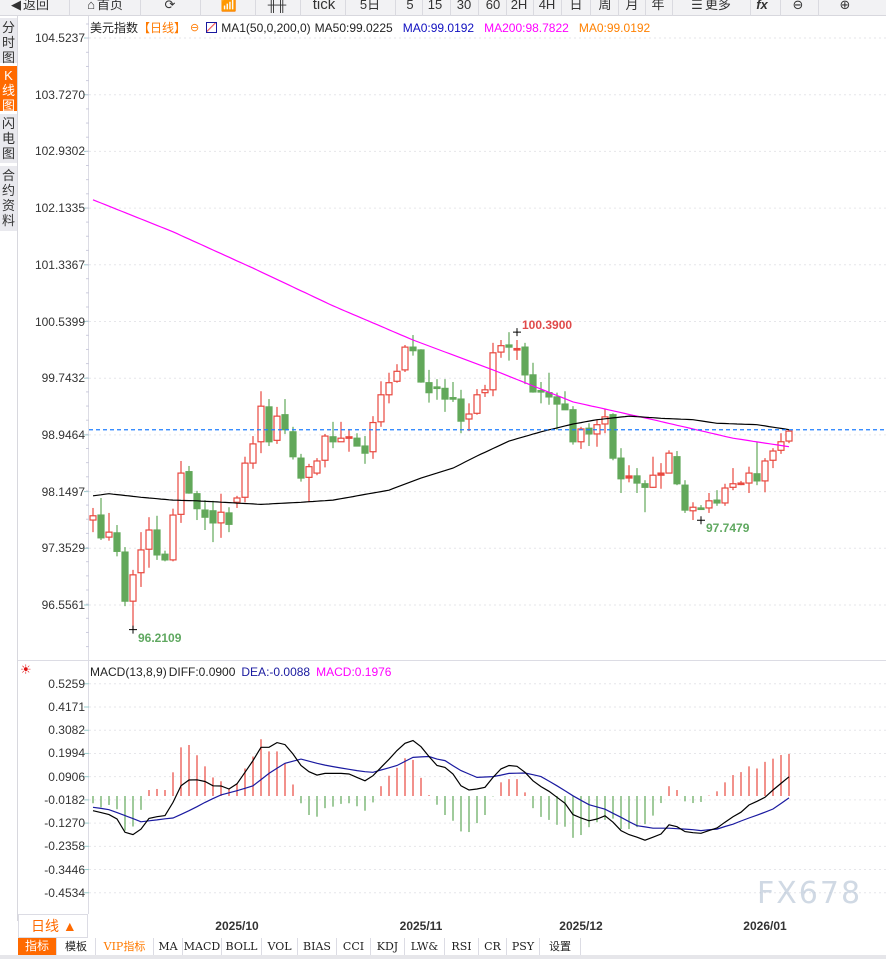 The image size is (886, 959). I want to click on sidebar-item-3: 合约资料, so click(8, 199).